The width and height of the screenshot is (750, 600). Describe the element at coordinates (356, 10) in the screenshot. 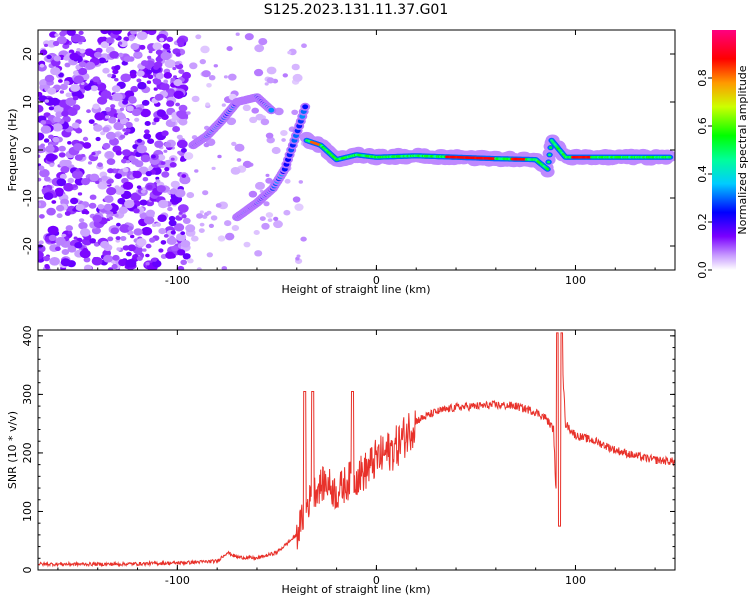

I see `figure-title: S125.2023.131.11.37.G01` at that location.